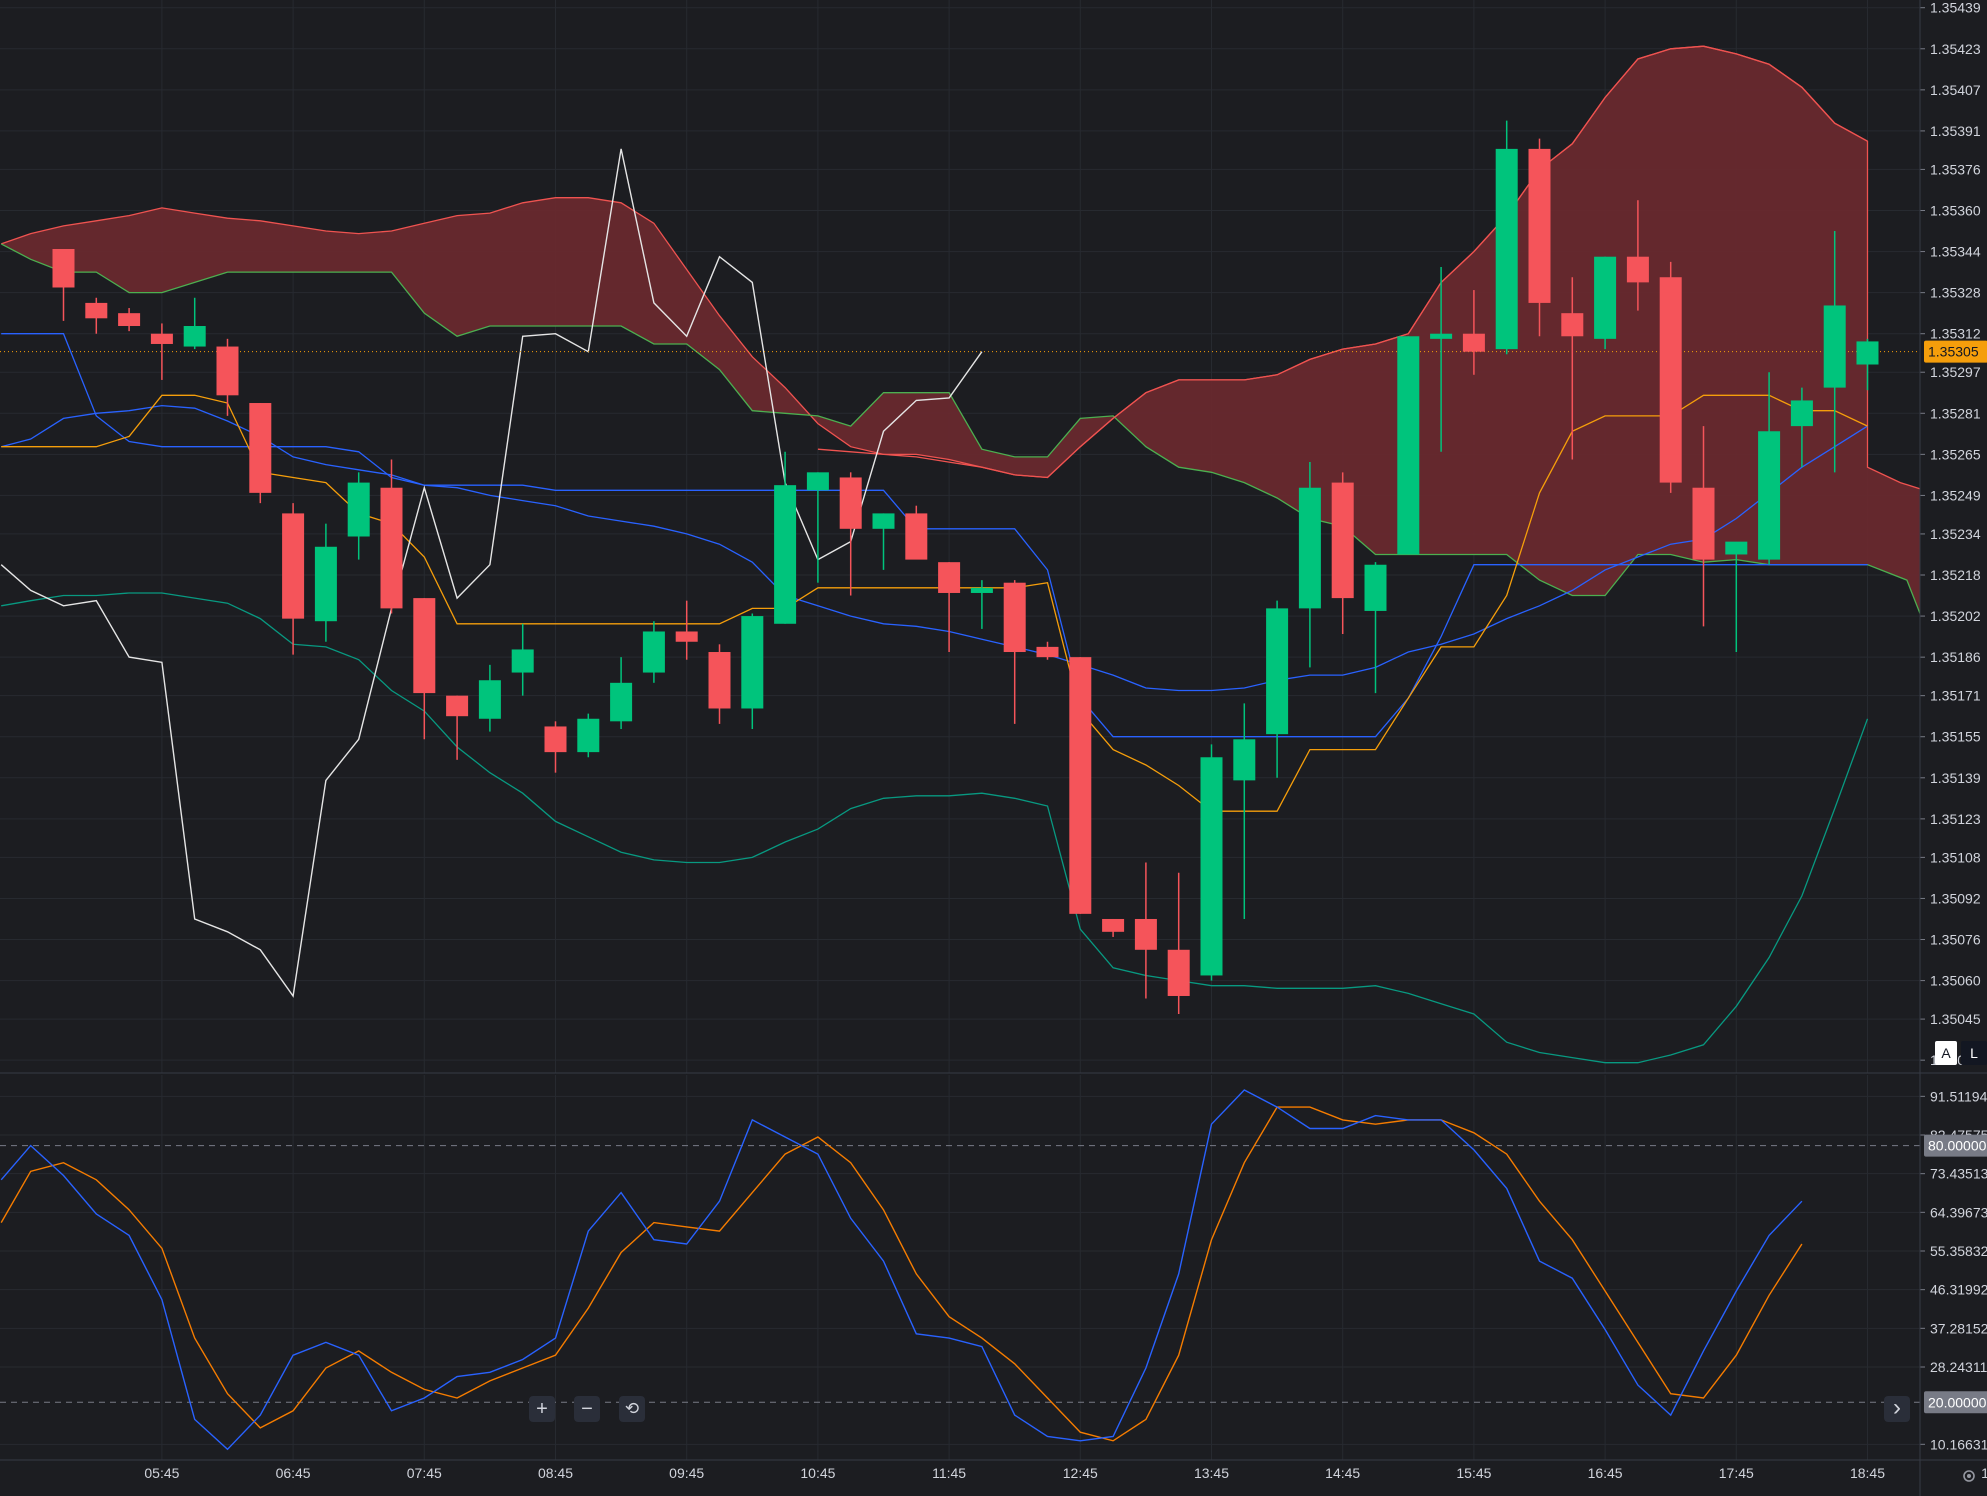 This screenshot has width=1987, height=1496. Describe the element at coordinates (1955, 737) in the screenshot. I see `price-axis-label: 1.35155` at that location.